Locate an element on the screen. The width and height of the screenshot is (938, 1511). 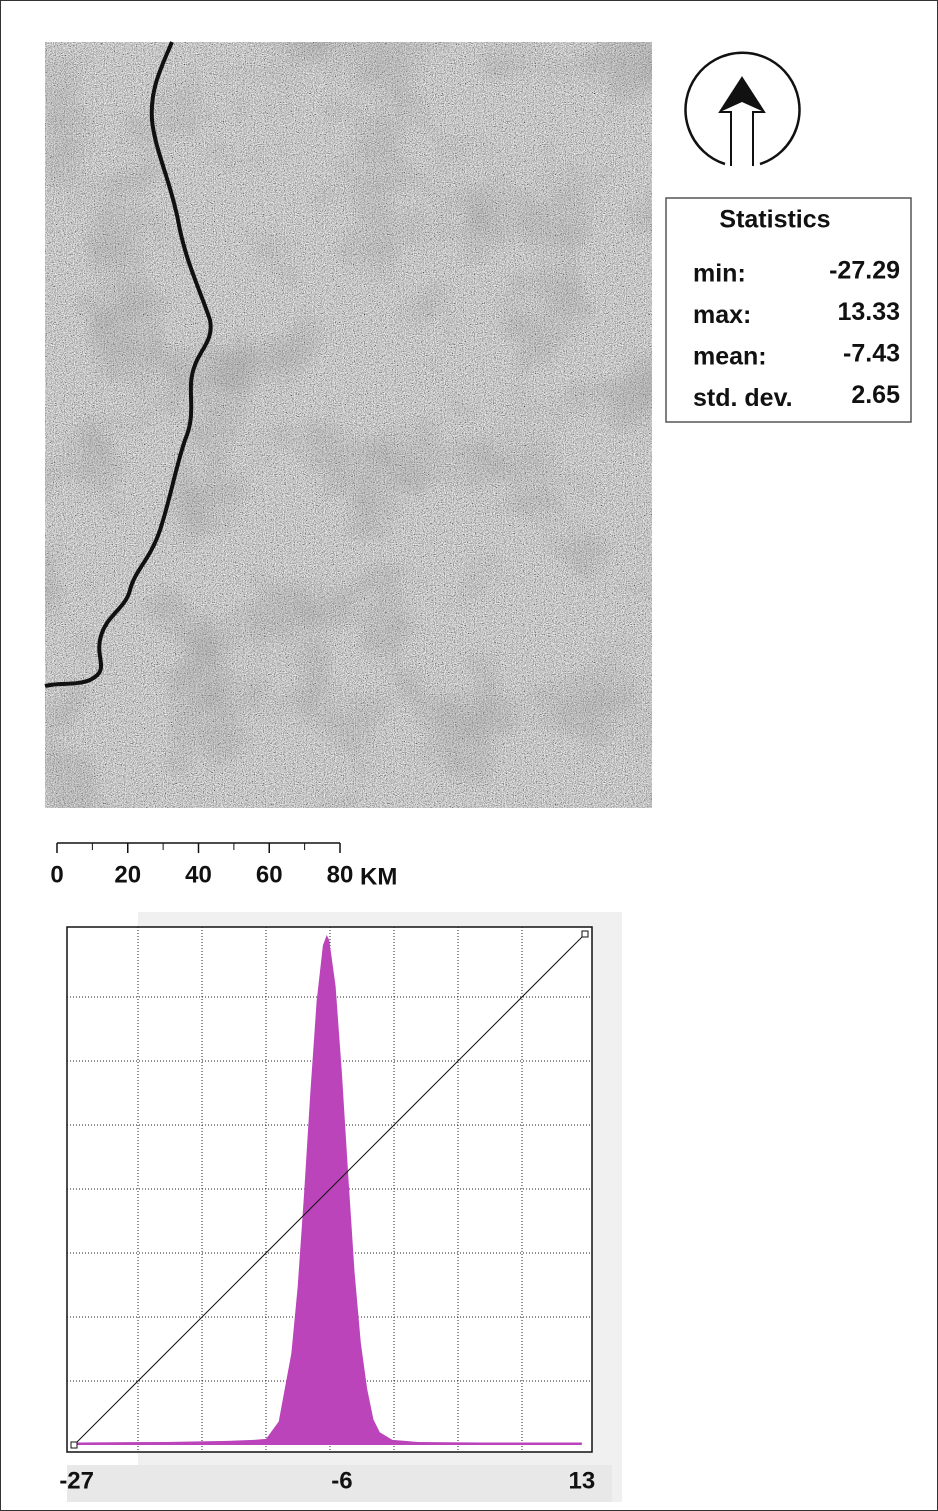
scale-label: 20 is located at coordinates (127, 874).